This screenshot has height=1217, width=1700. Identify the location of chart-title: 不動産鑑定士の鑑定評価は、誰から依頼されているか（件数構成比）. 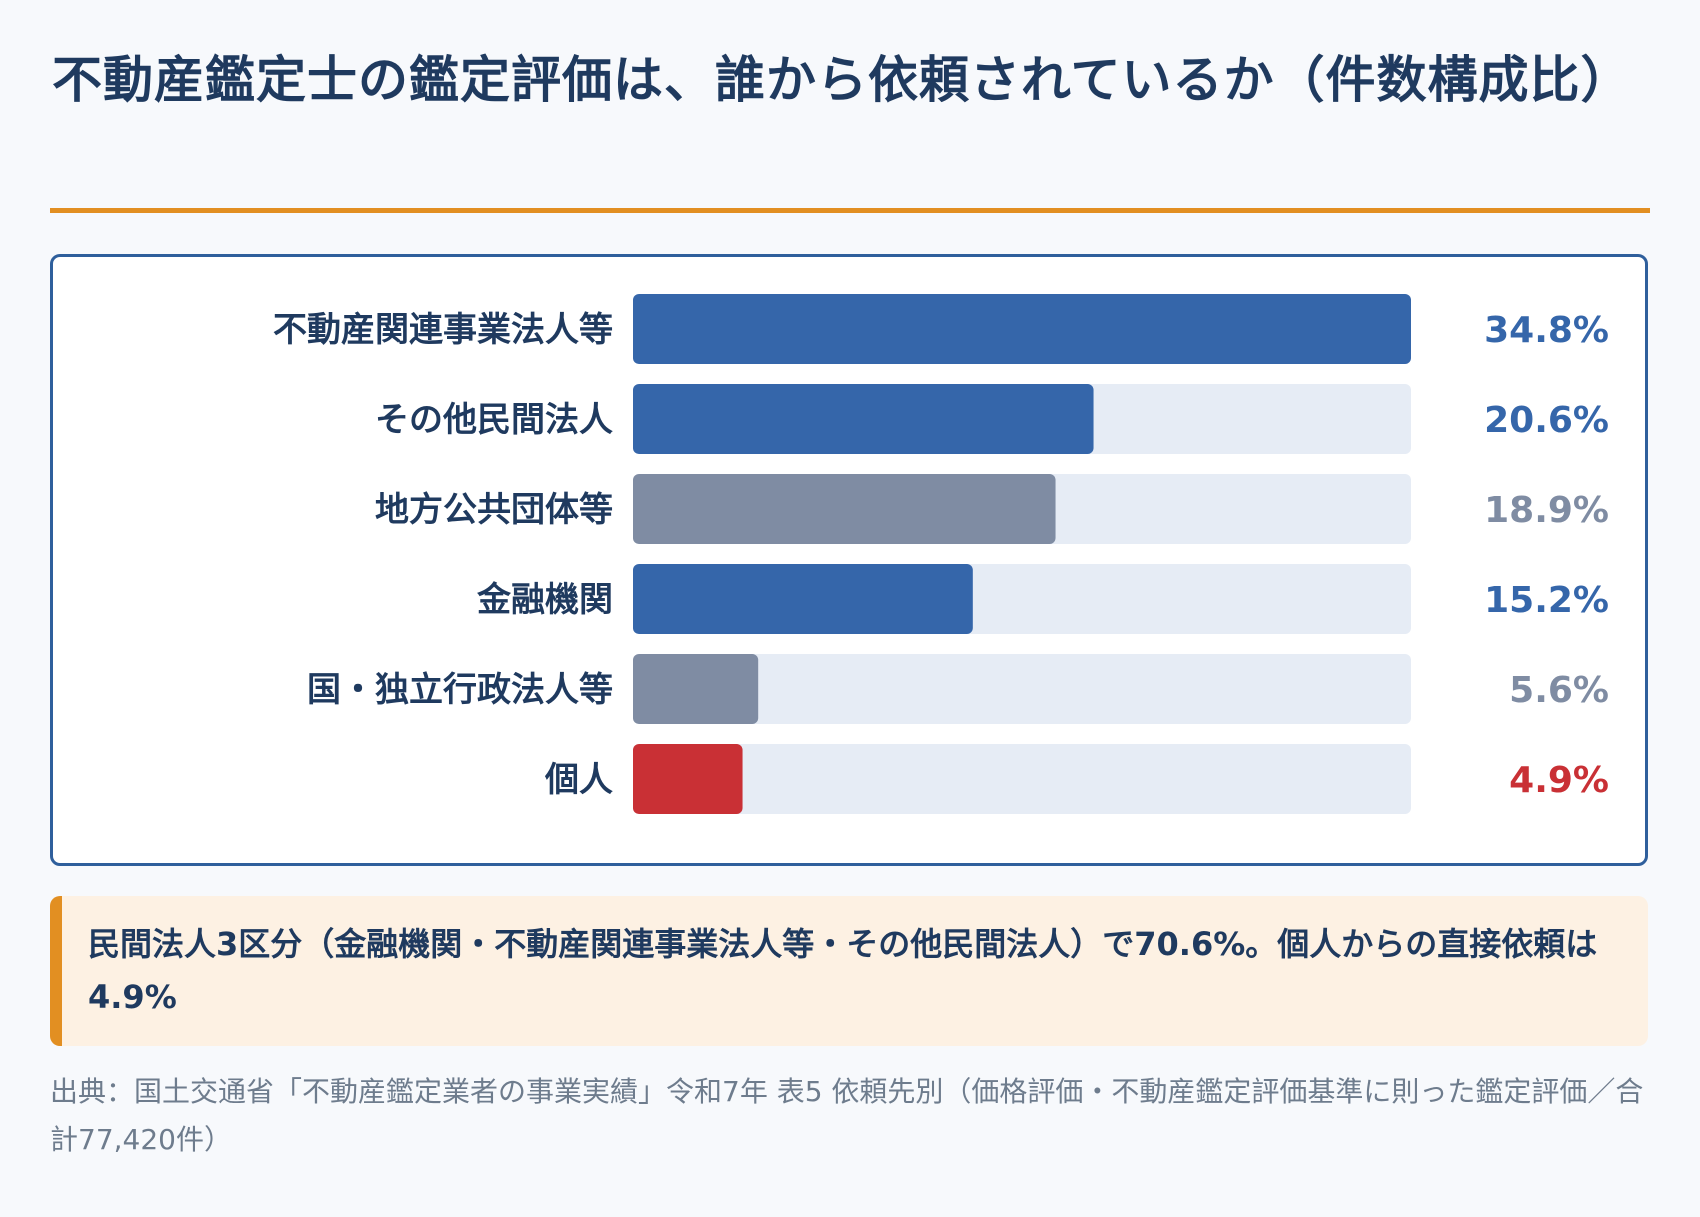
(842, 80).